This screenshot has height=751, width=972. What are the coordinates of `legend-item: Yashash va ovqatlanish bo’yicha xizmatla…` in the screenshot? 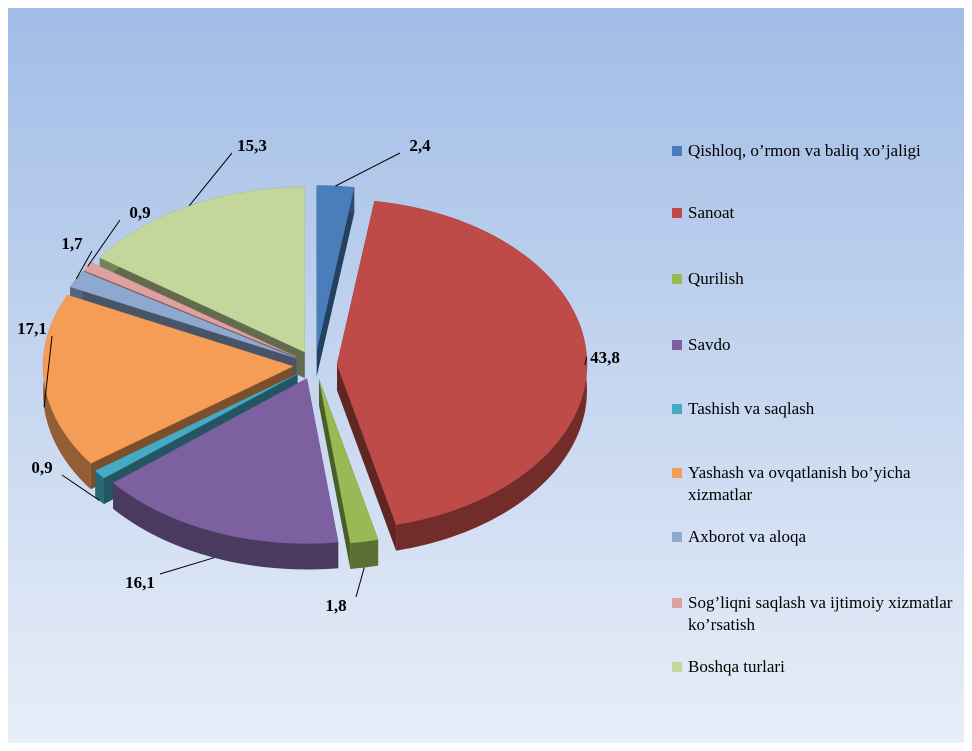 It's located at (817, 484).